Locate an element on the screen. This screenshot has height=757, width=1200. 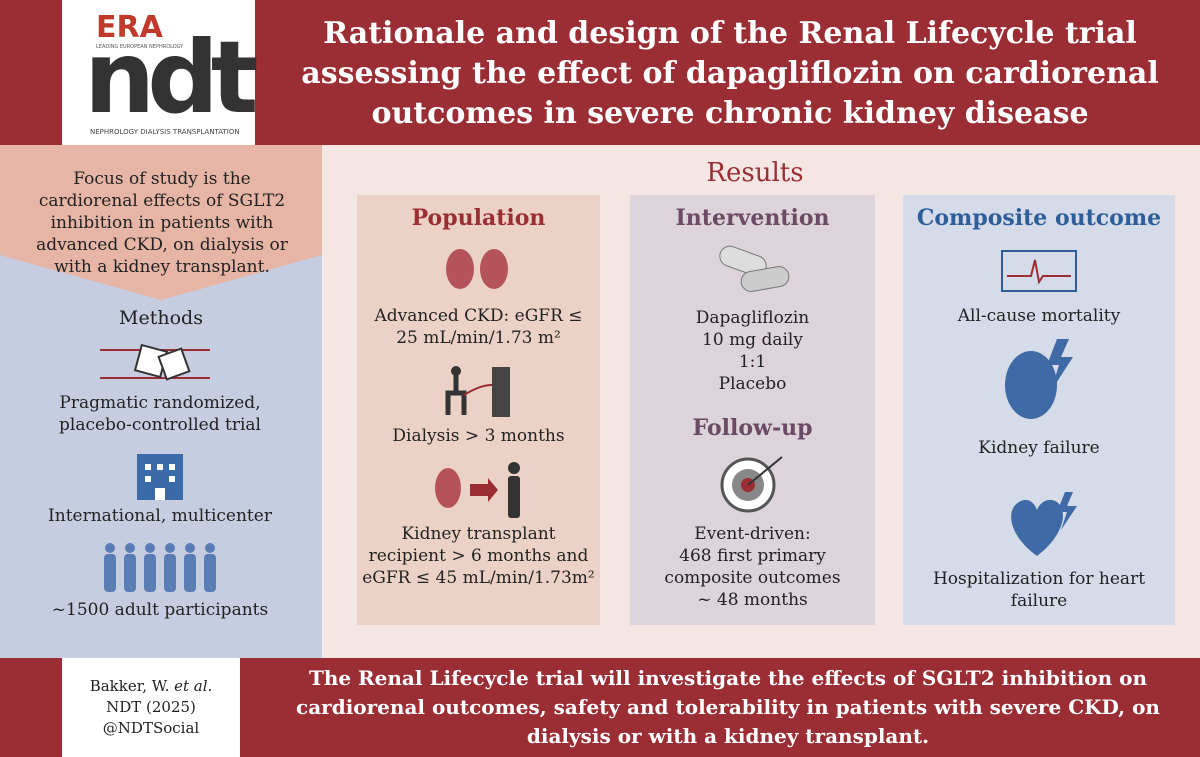
follow-up-title: Follow-up is located at coordinates (752, 428).